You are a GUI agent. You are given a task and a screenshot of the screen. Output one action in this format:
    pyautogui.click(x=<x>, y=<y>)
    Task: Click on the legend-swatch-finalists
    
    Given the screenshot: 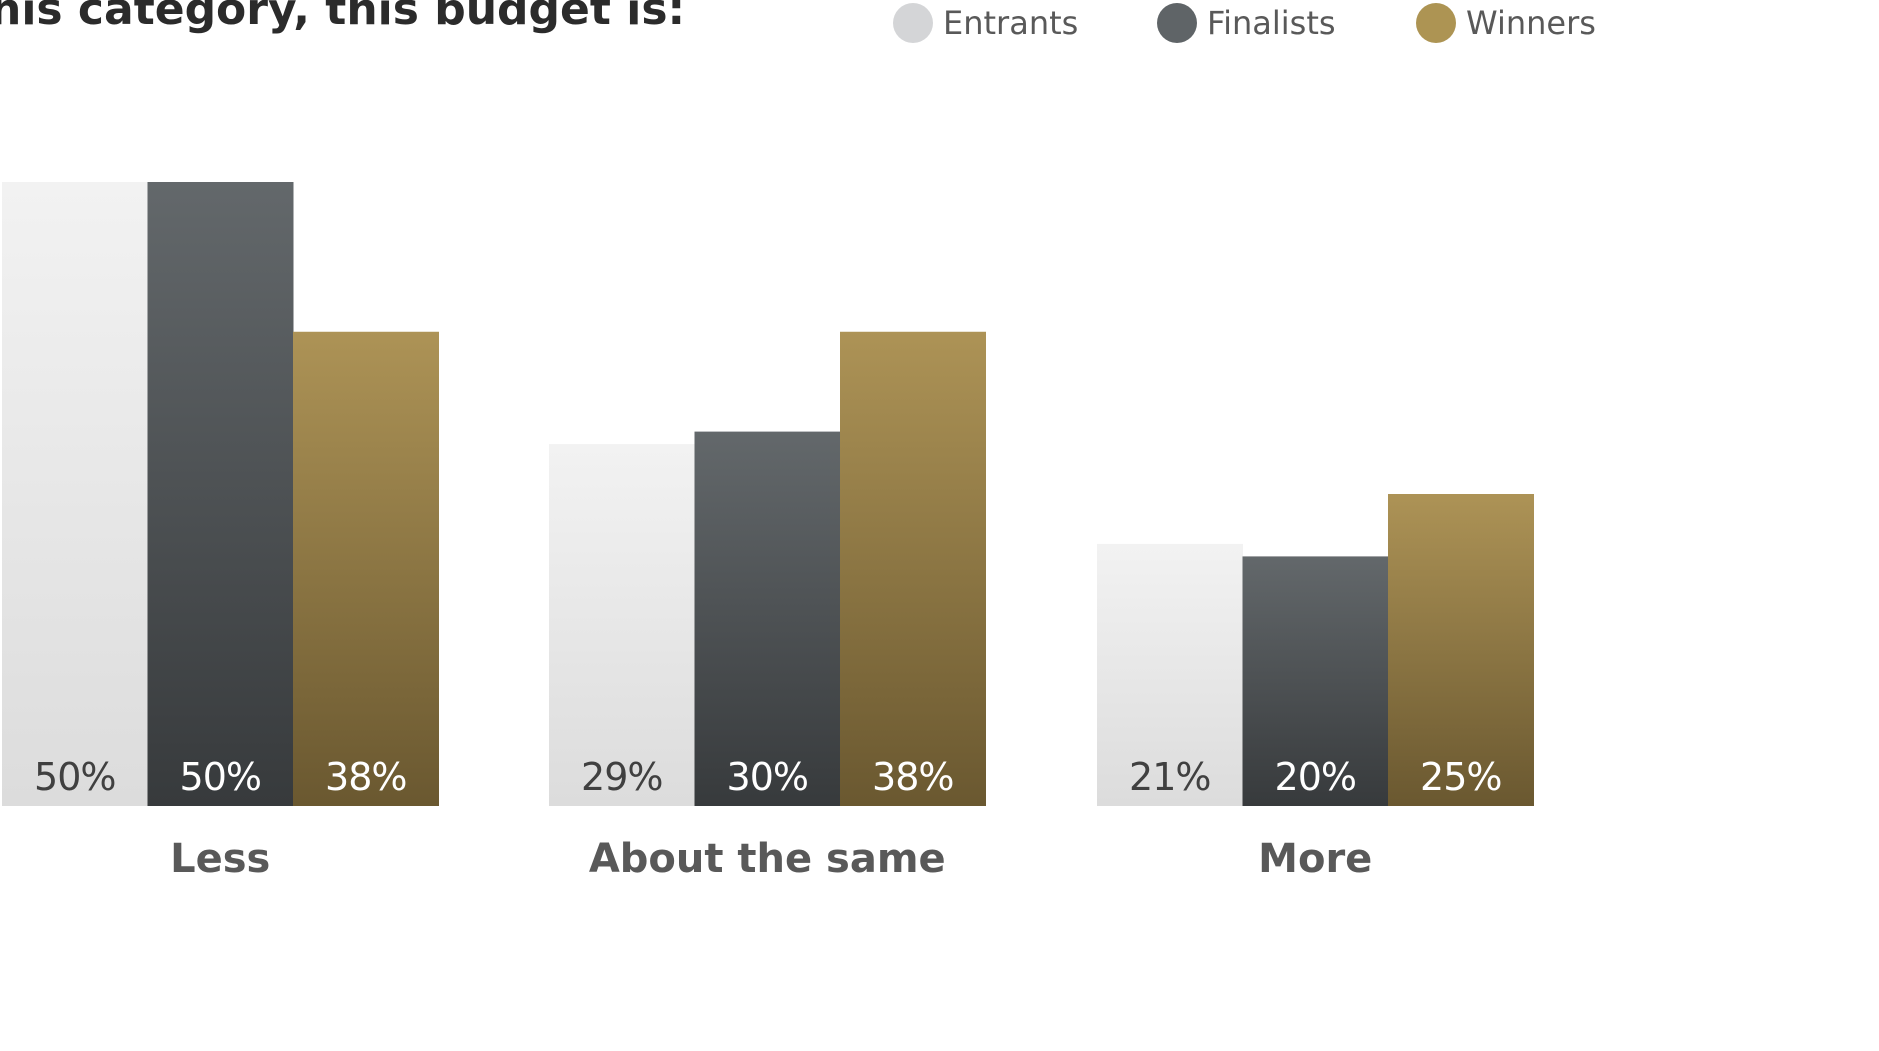 What is the action you would take?
    pyautogui.click(x=1177, y=23)
    